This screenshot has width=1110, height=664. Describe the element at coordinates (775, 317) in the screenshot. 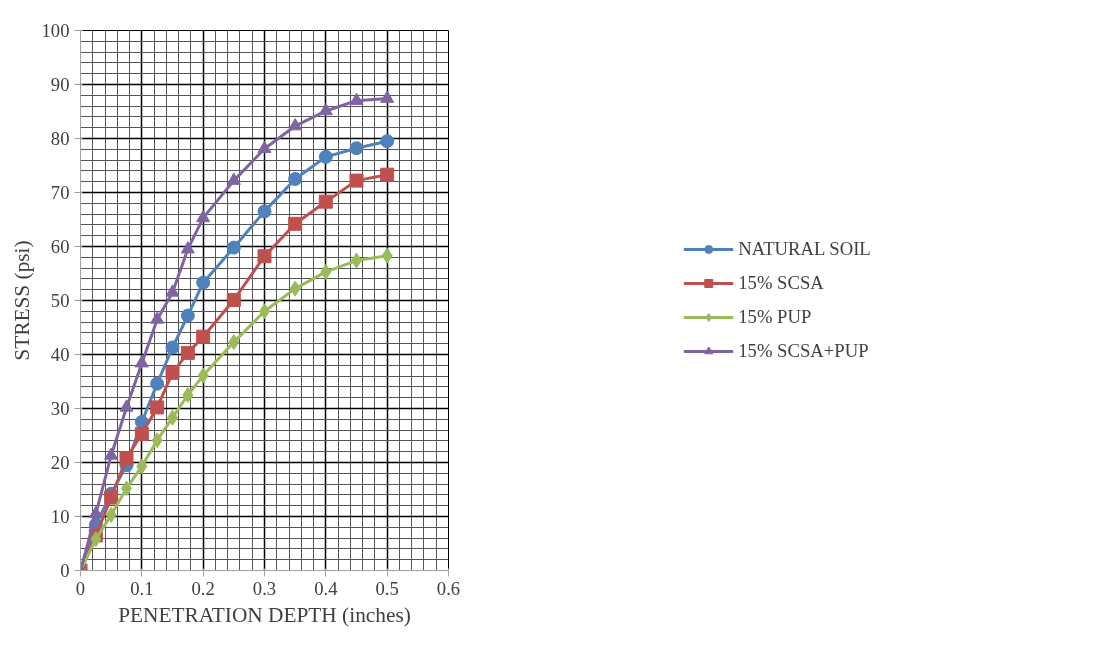

I see `legend-label: 15% PUP` at that location.